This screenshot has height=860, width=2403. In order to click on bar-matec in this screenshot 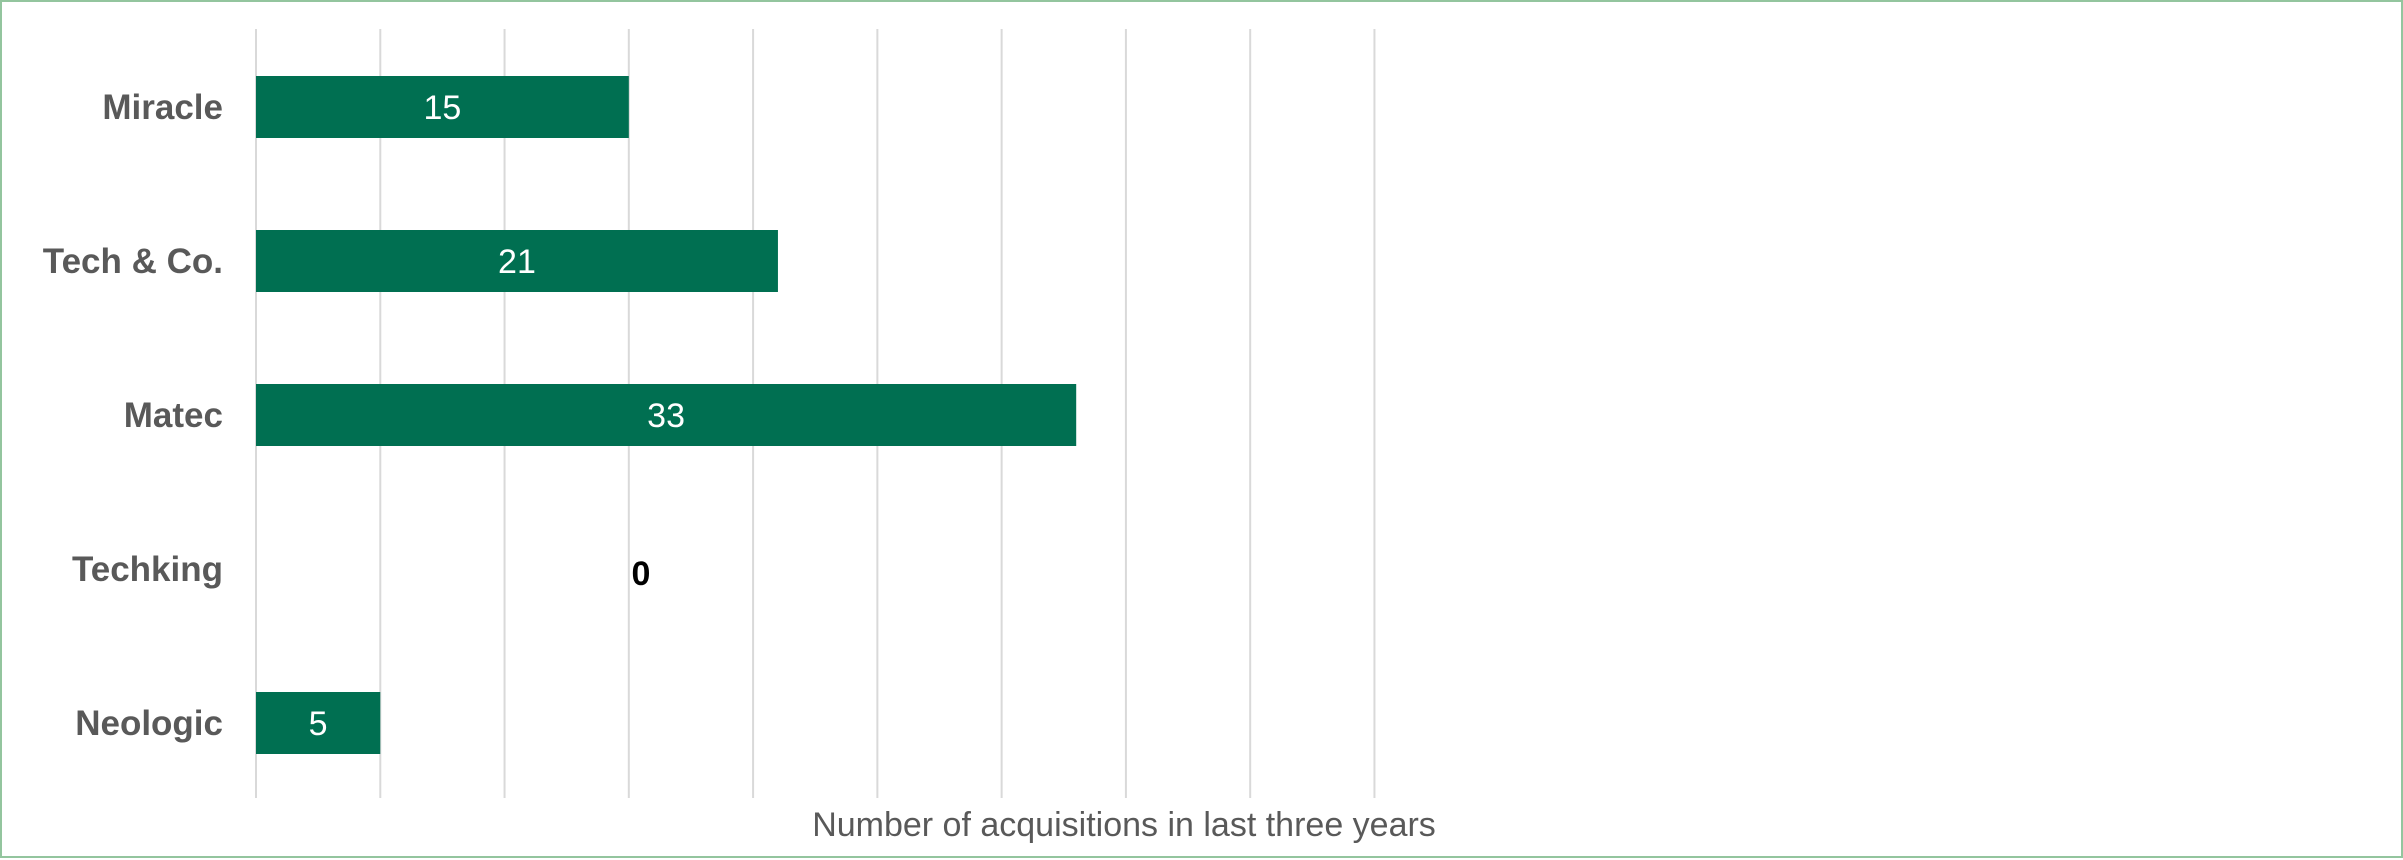, I will do `click(666, 415)`.